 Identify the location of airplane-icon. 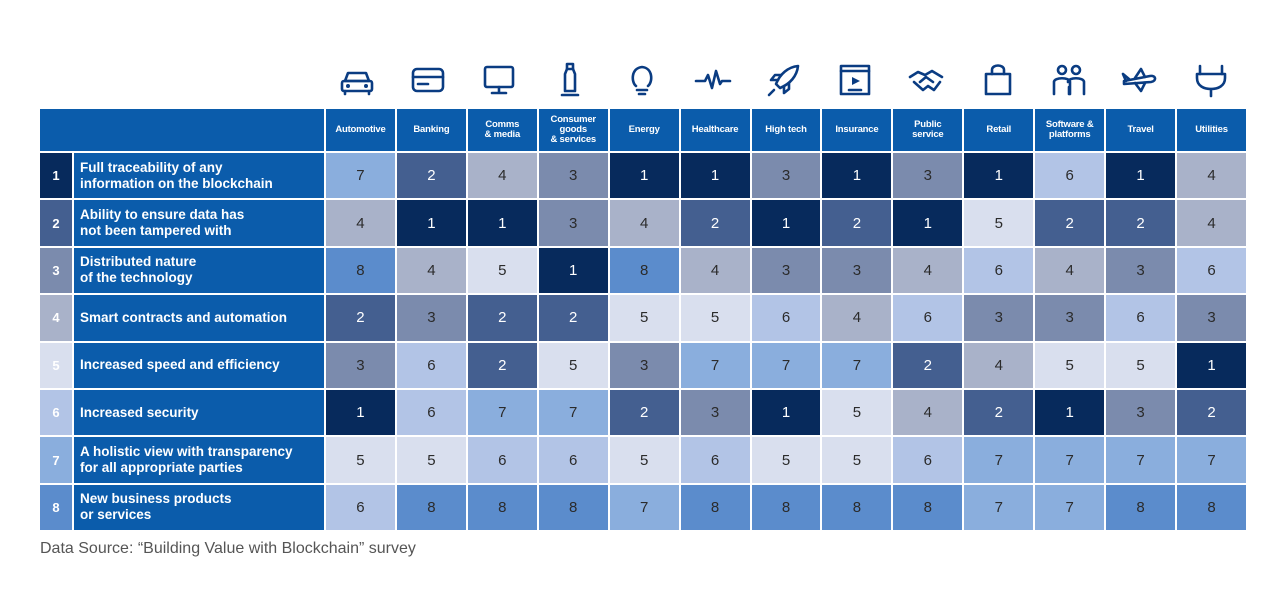
(1140, 80).